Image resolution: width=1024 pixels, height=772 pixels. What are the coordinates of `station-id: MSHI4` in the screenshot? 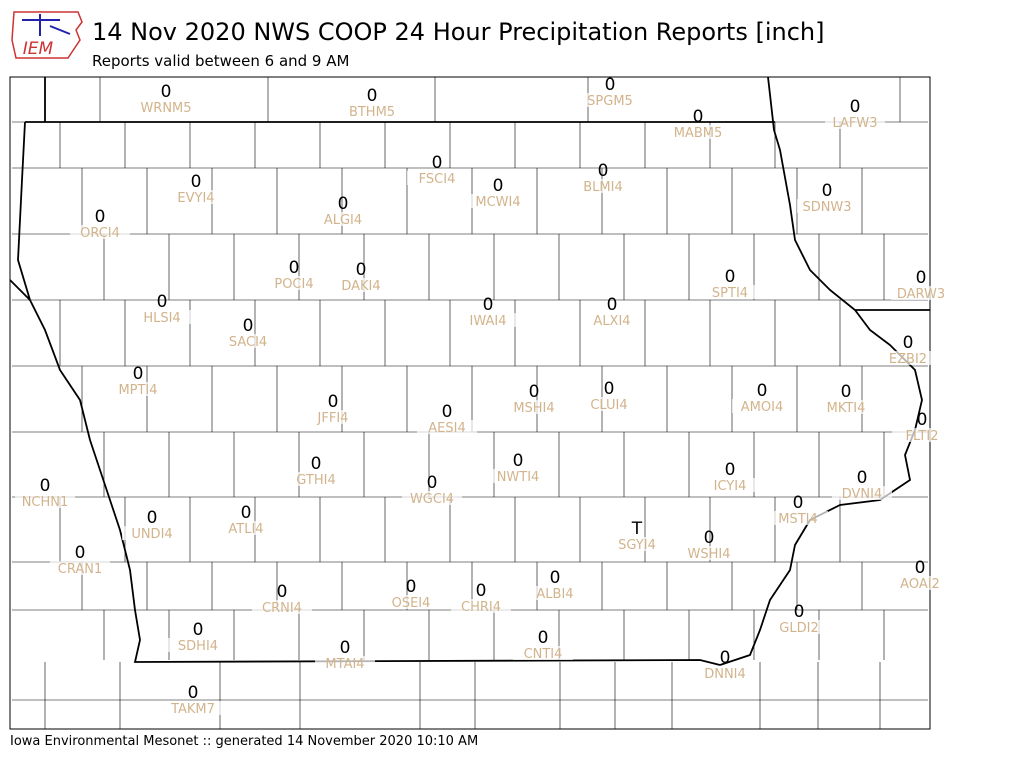 It's located at (533, 408).